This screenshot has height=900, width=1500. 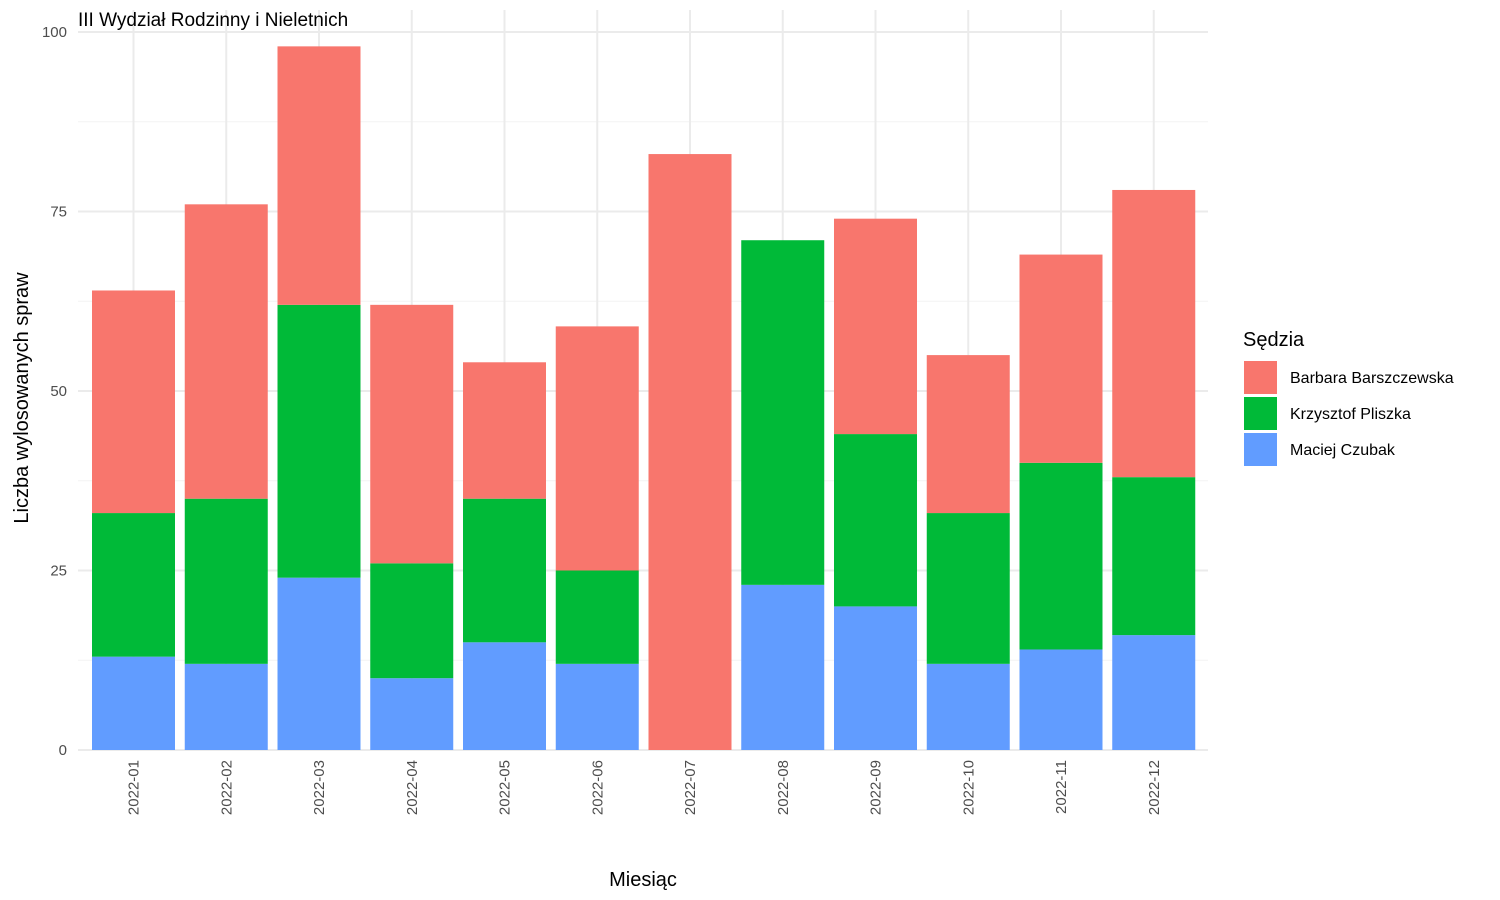 I want to click on x-tick-label: 2022-07, so click(x=690, y=787).